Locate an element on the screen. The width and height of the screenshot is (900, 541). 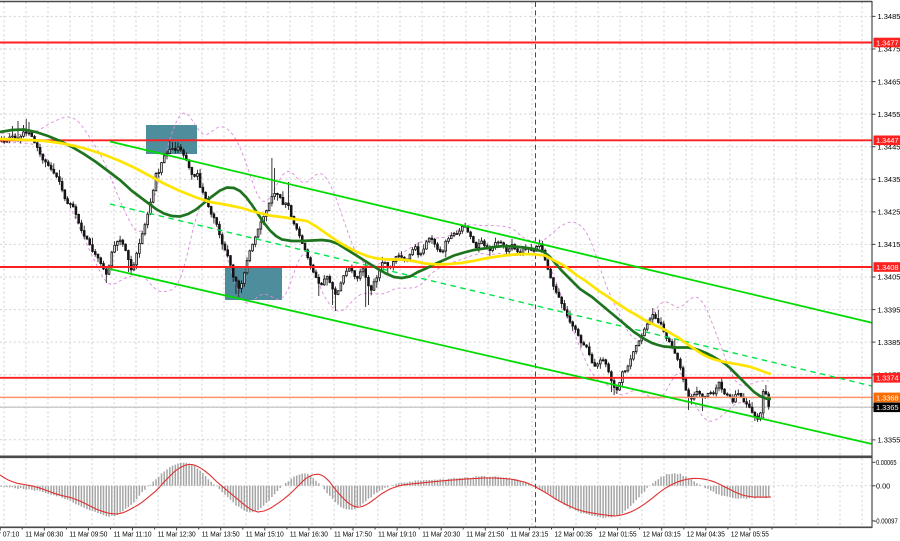
svg-text: 1.3368 is located at coordinates (887, 397).